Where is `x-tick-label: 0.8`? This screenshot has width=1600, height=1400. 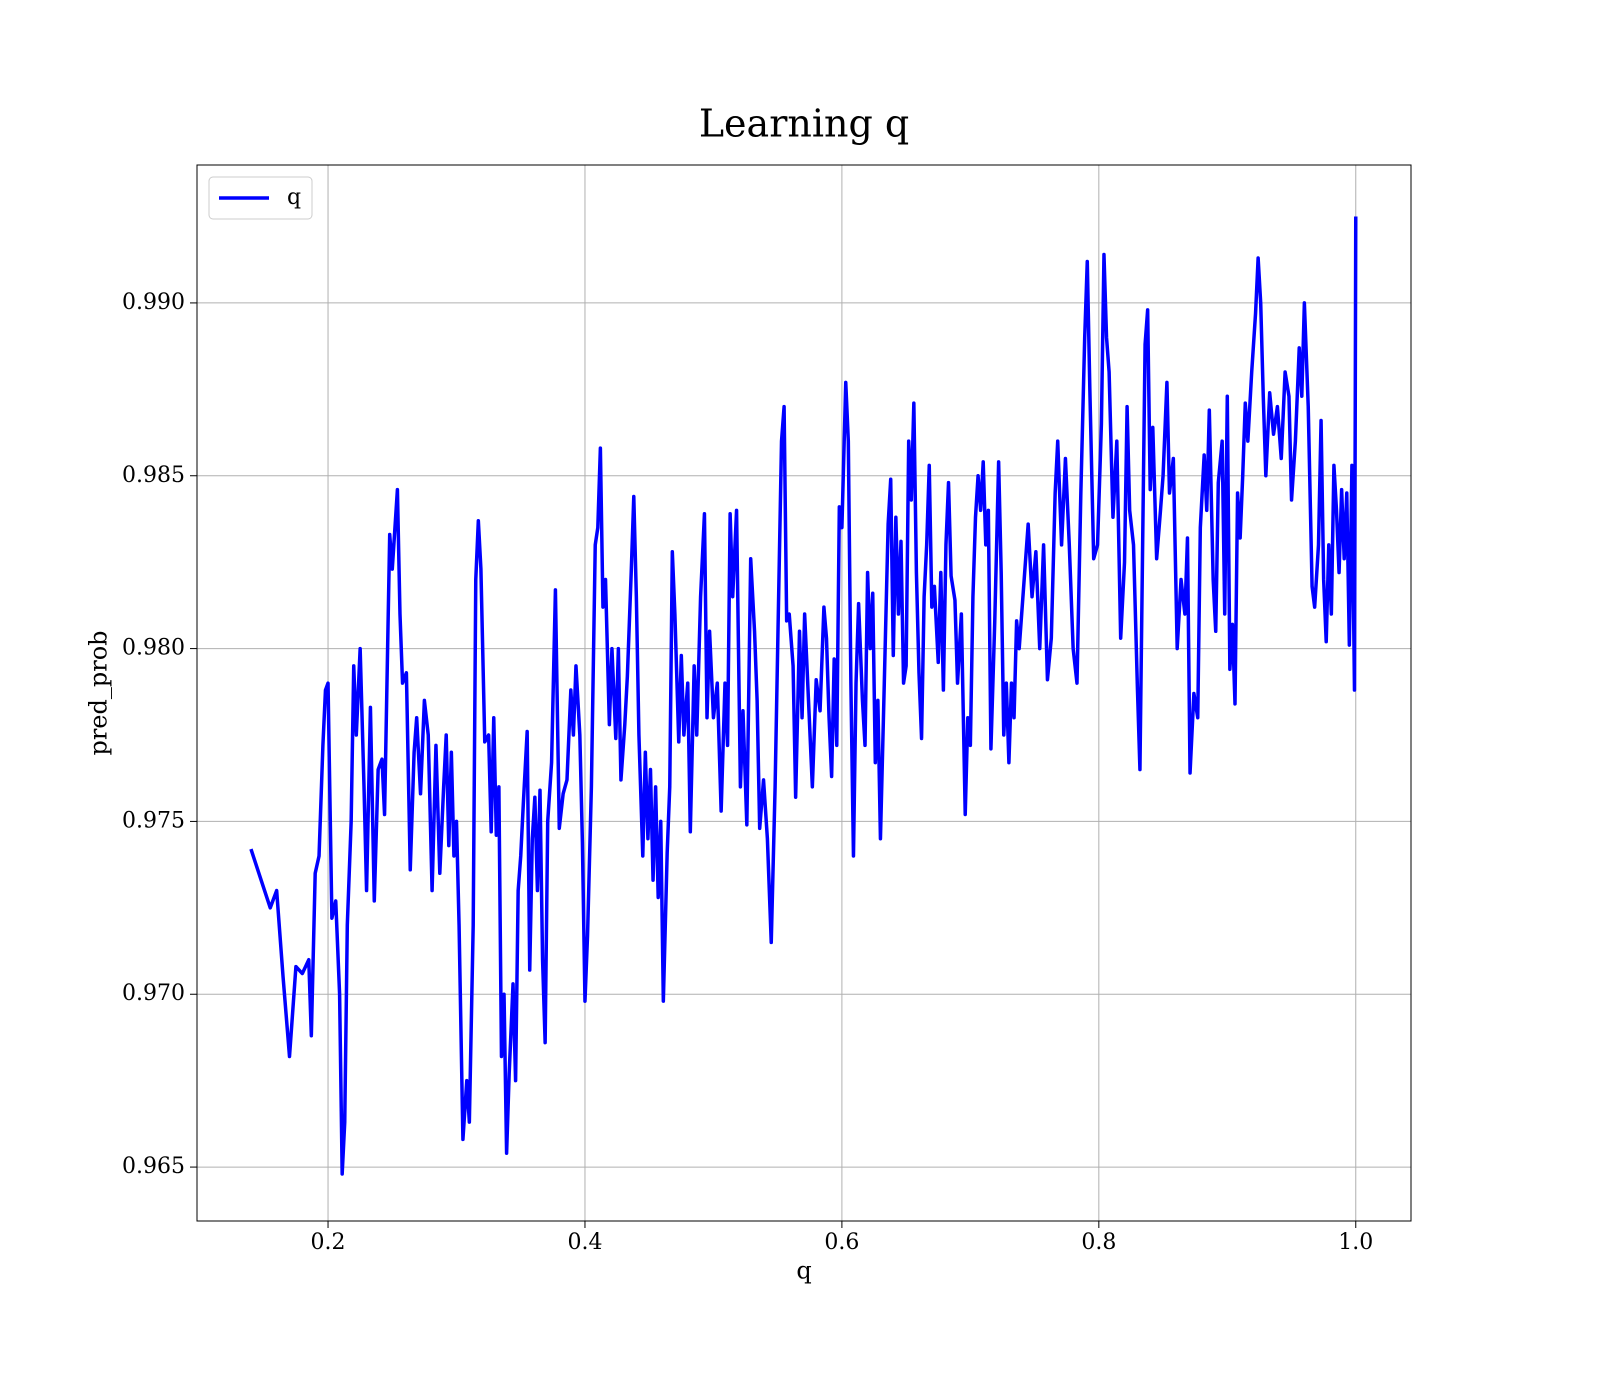 x-tick-label: 0.8 is located at coordinates (1098, 1242).